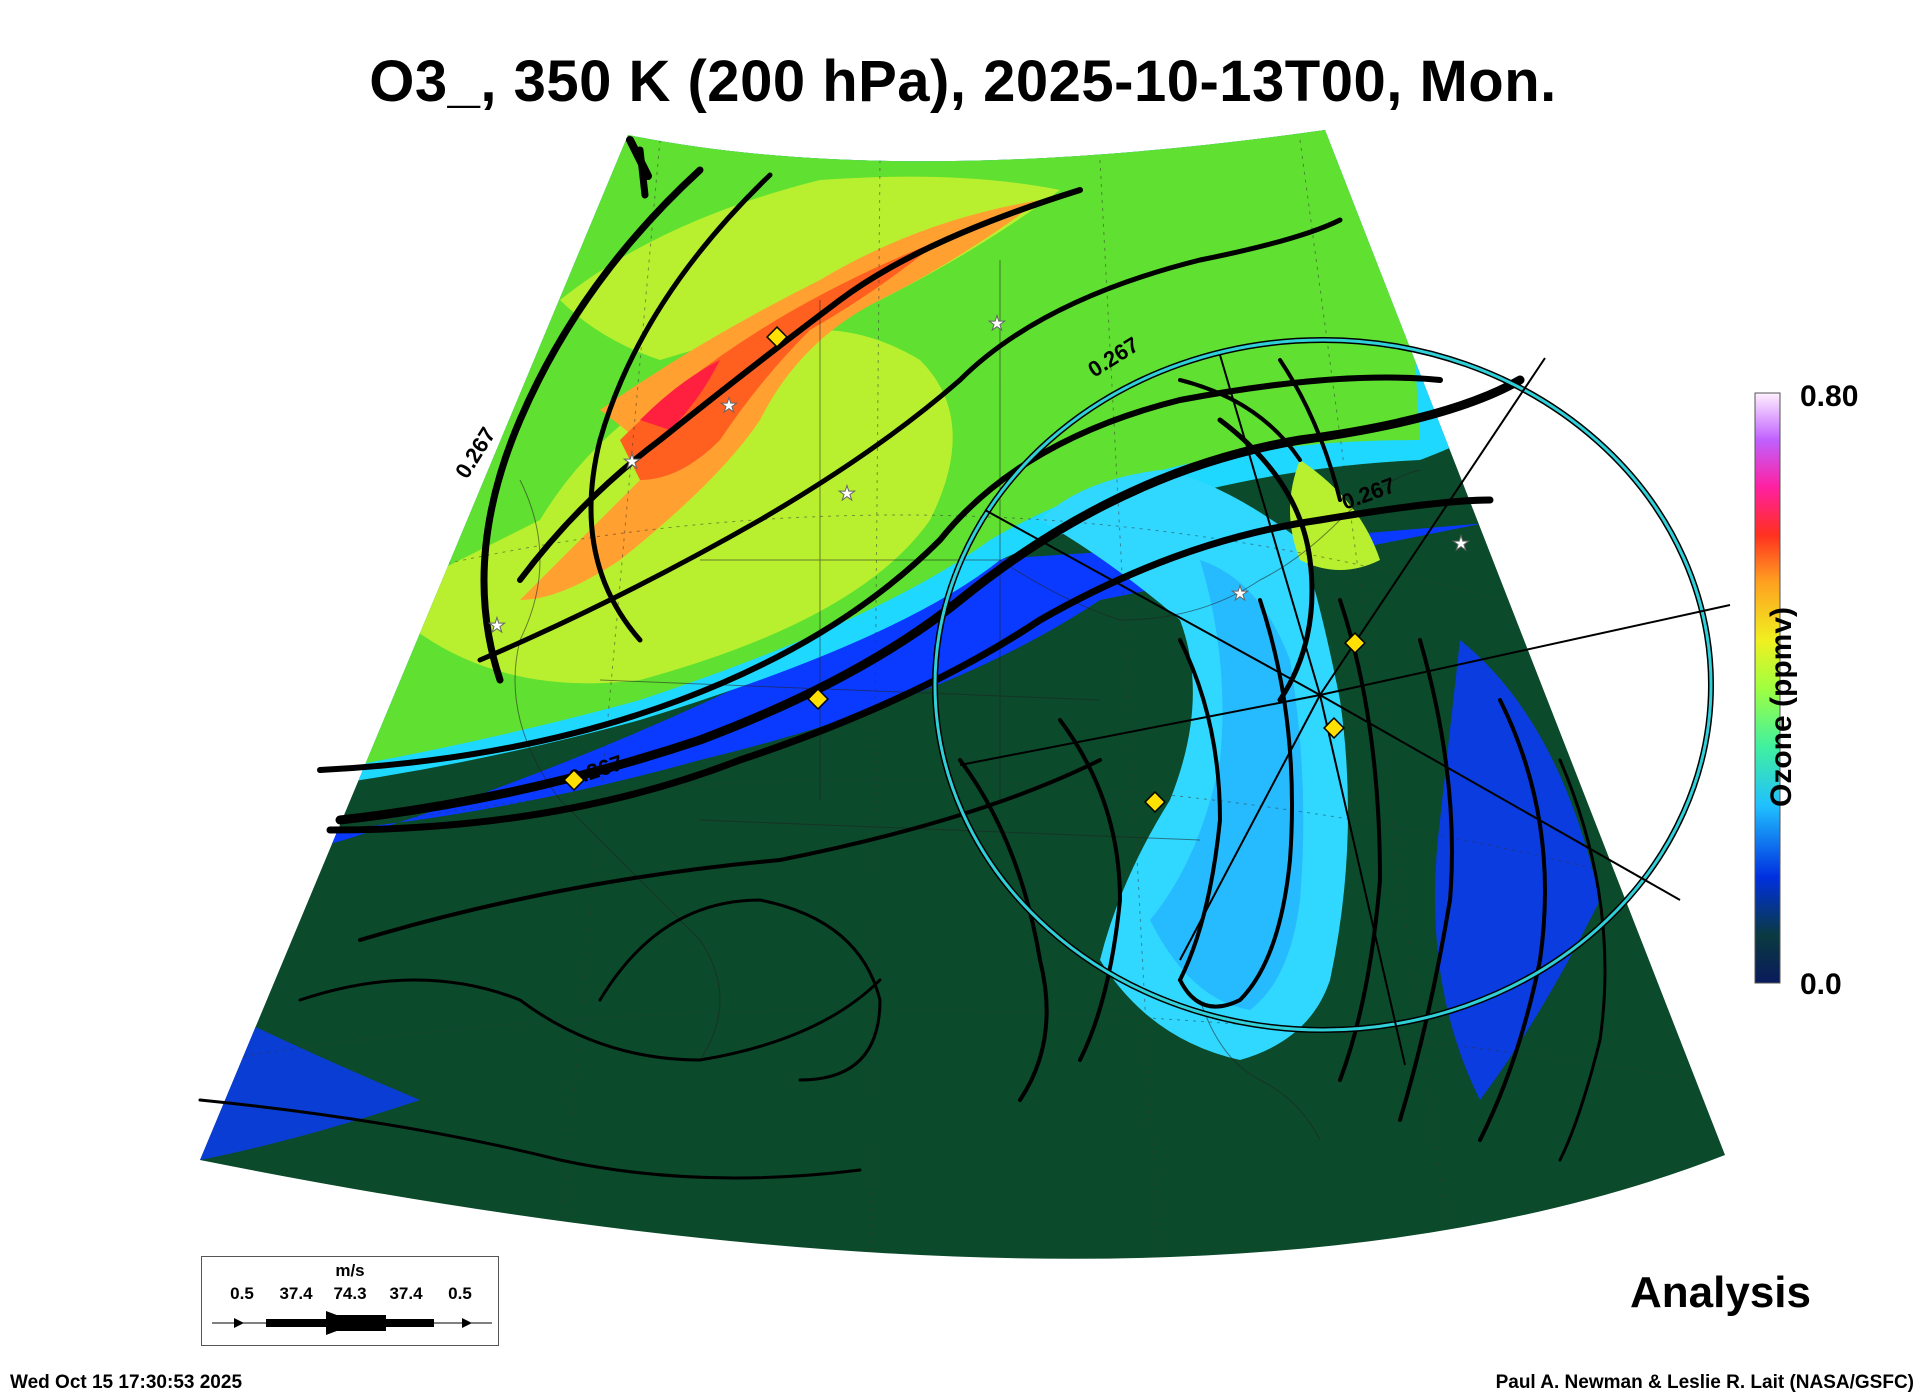  I want to click on wind-speed-legend: m/s 0.5 37.4 74.3 37.4 0.5, so click(350, 1301).